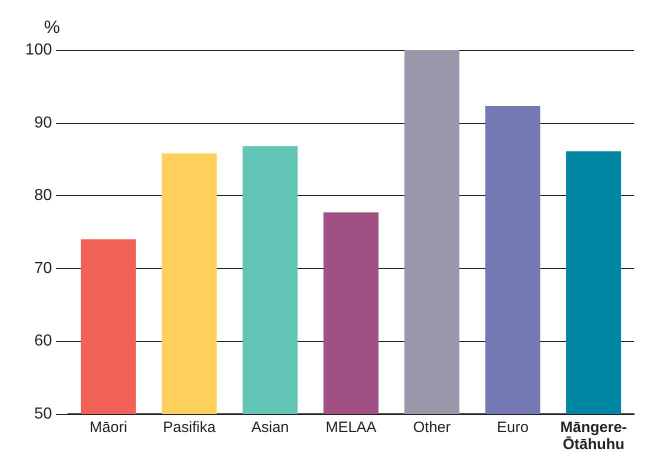  Describe the element at coordinates (512, 427) in the screenshot. I see `x-tick-label: Euro` at that location.